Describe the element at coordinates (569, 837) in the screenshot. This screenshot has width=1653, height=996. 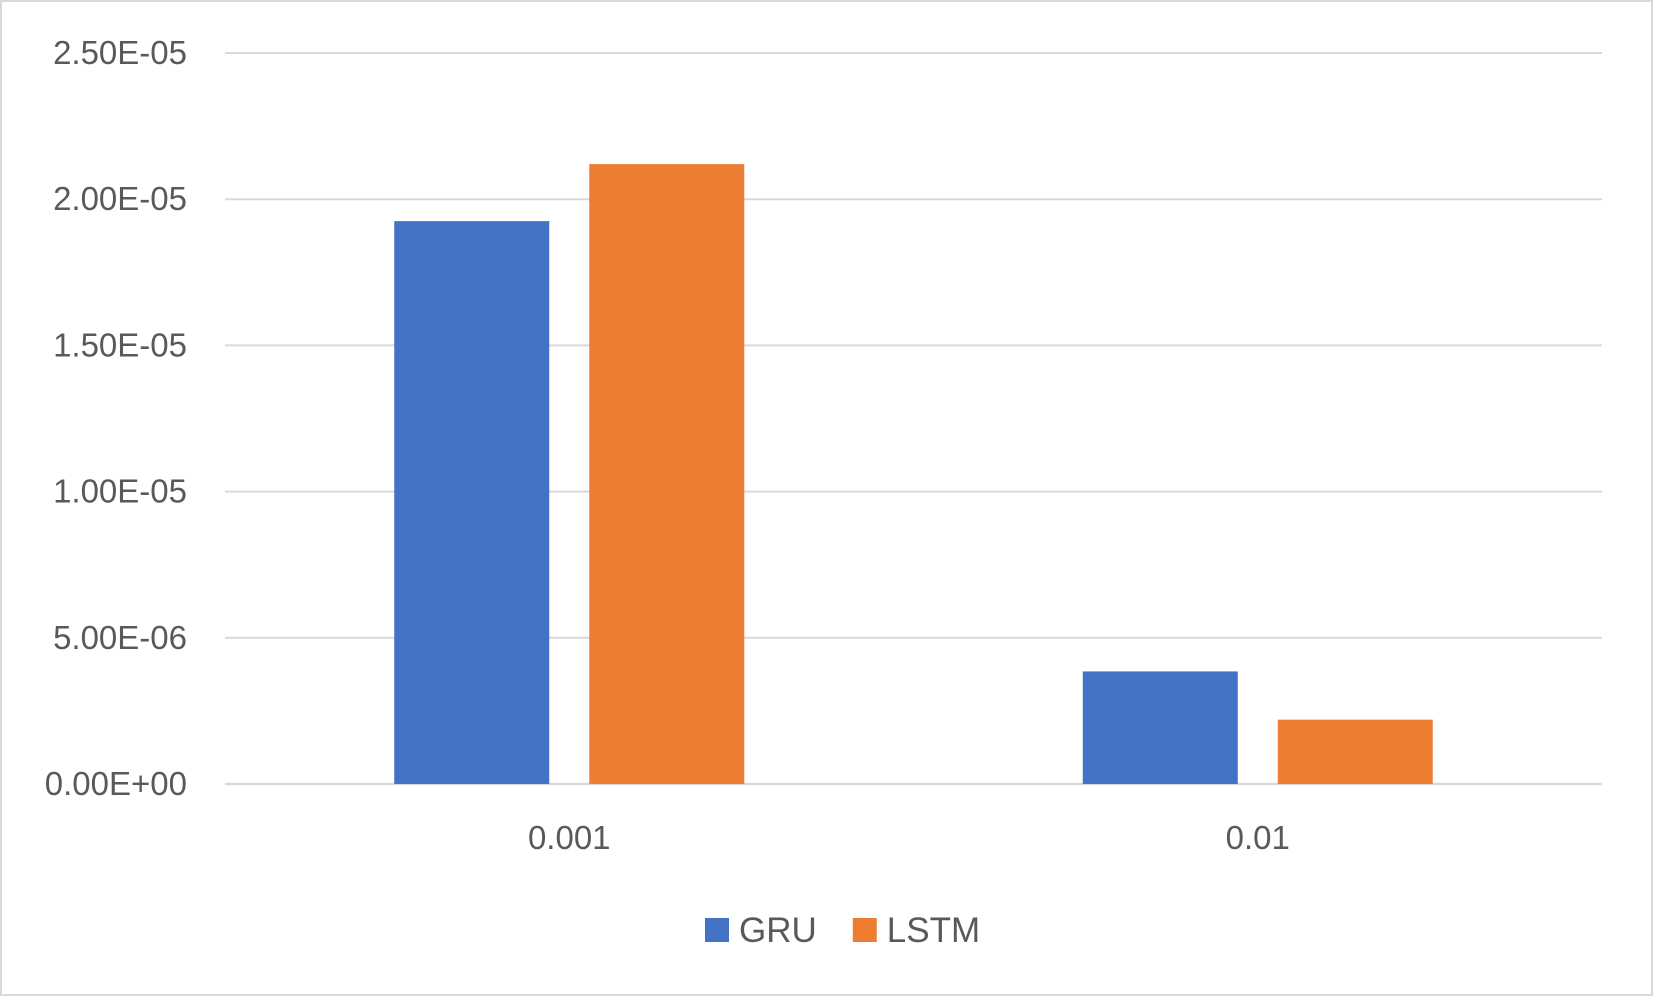
I see `x-tick-label: 0.001` at that location.